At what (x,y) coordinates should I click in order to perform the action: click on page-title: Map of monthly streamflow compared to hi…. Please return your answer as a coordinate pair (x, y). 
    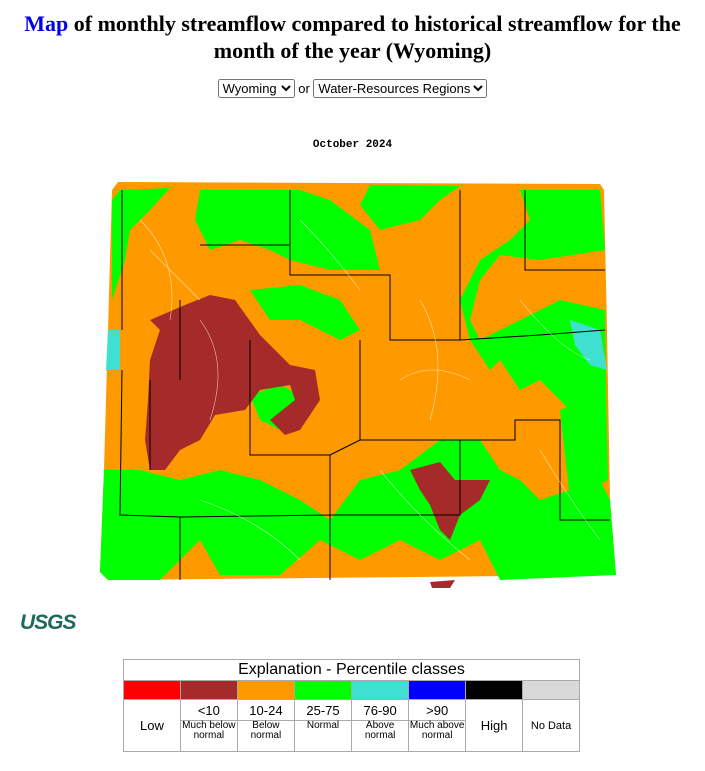
    Looking at the image, I should click on (352, 37).